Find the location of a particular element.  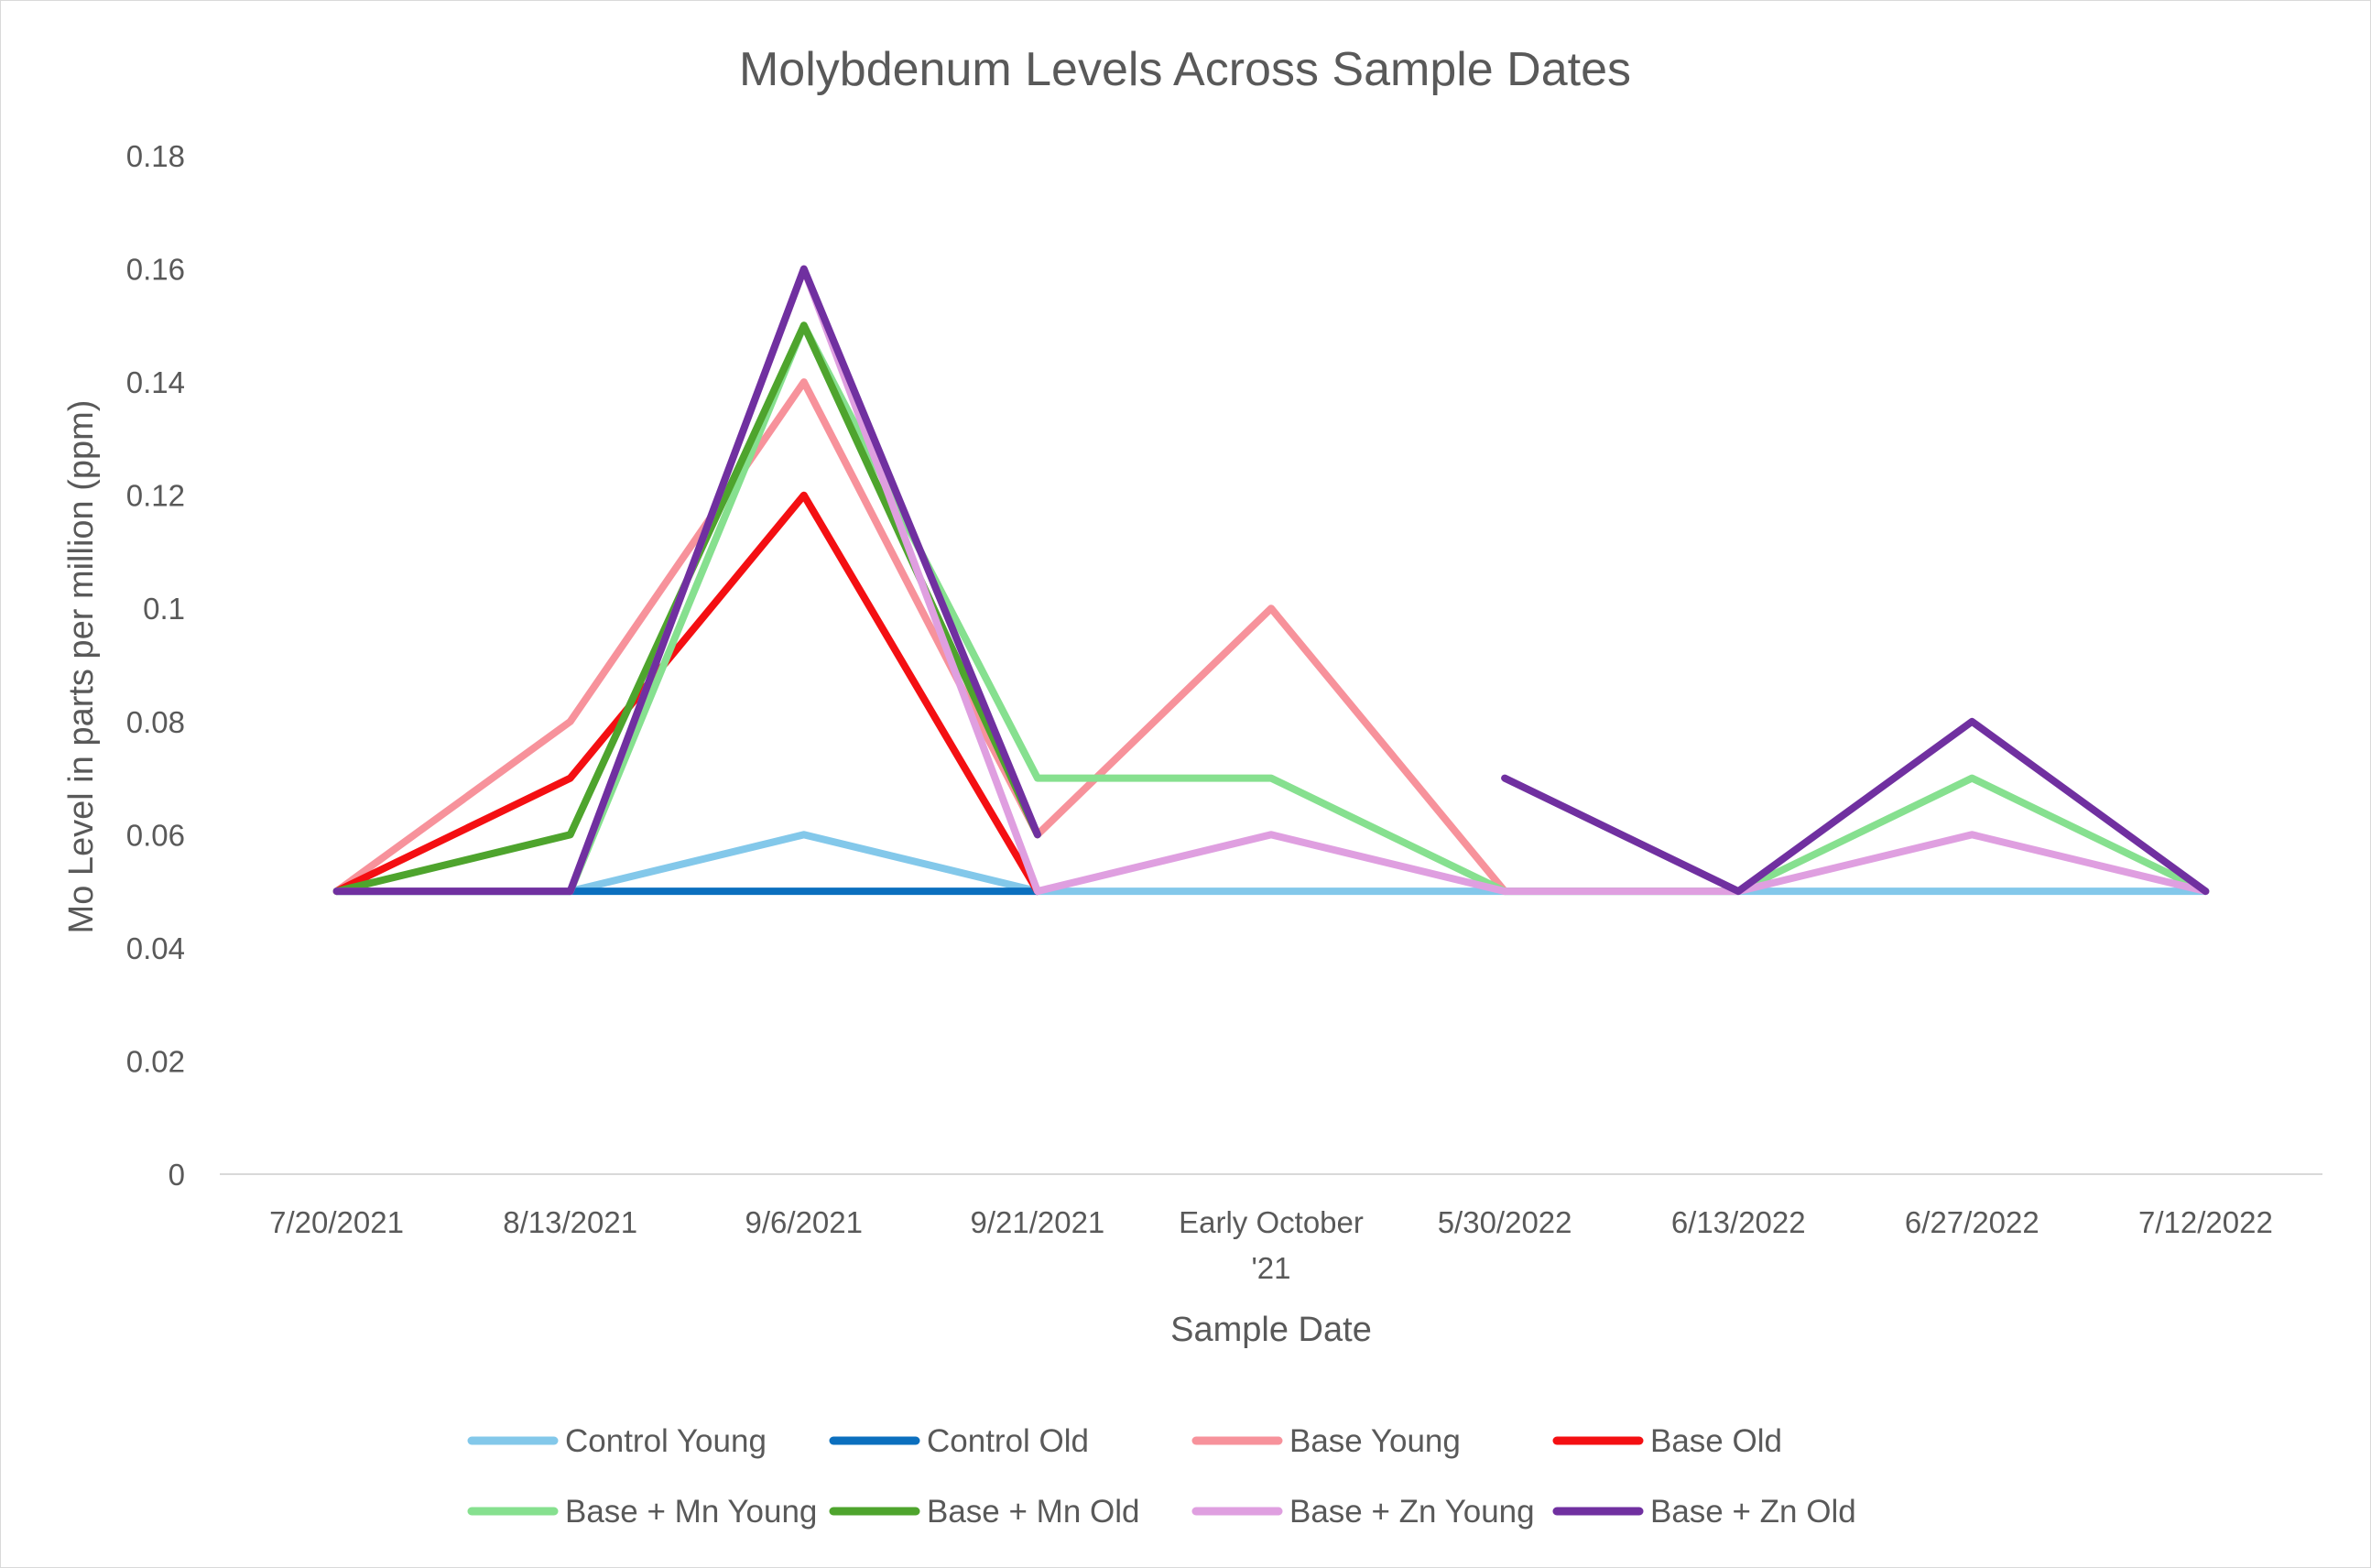

y-tick-label: 0 is located at coordinates (177, 1175).